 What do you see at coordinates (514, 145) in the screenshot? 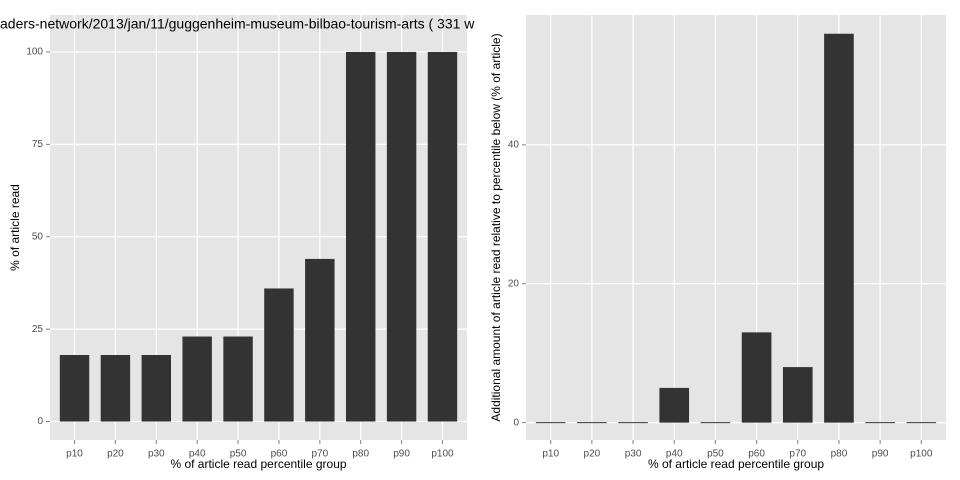
I see `y-tick-label: 40` at bounding box center [514, 145].